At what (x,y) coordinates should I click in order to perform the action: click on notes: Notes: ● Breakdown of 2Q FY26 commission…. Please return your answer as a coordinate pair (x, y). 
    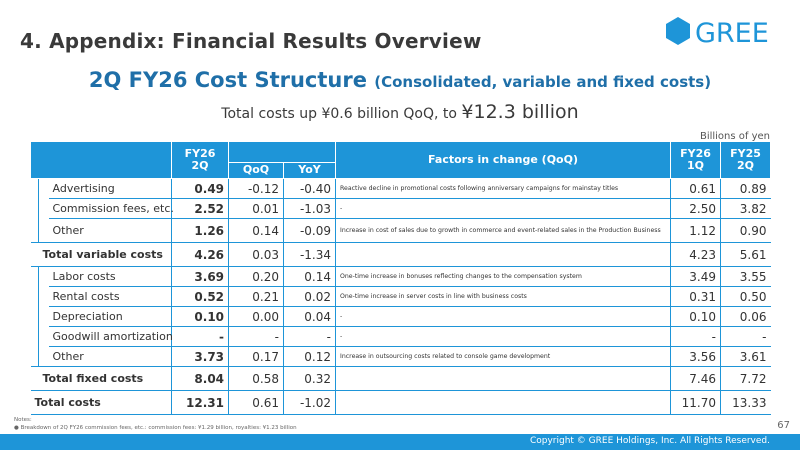
    Looking at the image, I should click on (155, 424).